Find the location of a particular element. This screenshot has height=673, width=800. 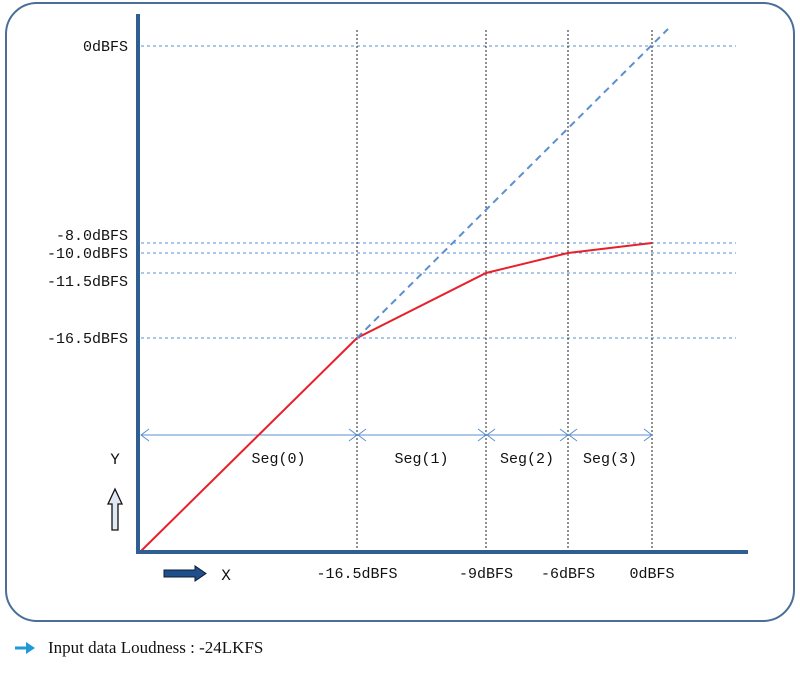

y-tick-label-4: -16.5dBFS is located at coordinates (87, 339).